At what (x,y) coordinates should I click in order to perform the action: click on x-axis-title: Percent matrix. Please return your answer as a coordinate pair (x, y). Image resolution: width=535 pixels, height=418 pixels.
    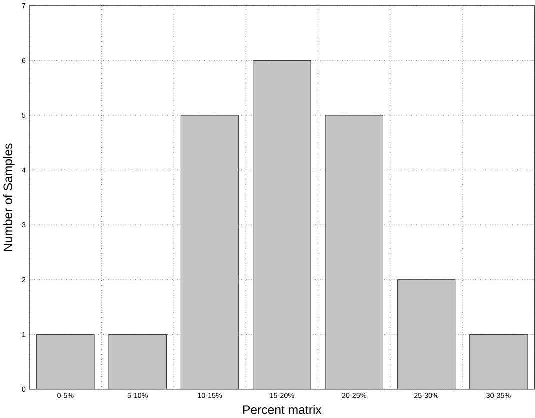
    Looking at the image, I should click on (282, 409).